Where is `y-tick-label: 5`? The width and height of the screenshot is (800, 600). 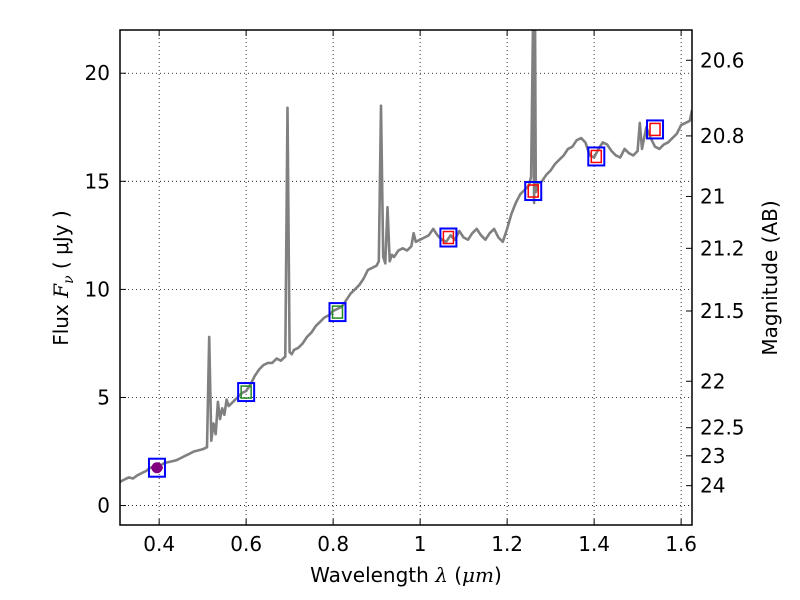
y-tick-label: 5 is located at coordinates (103, 397).